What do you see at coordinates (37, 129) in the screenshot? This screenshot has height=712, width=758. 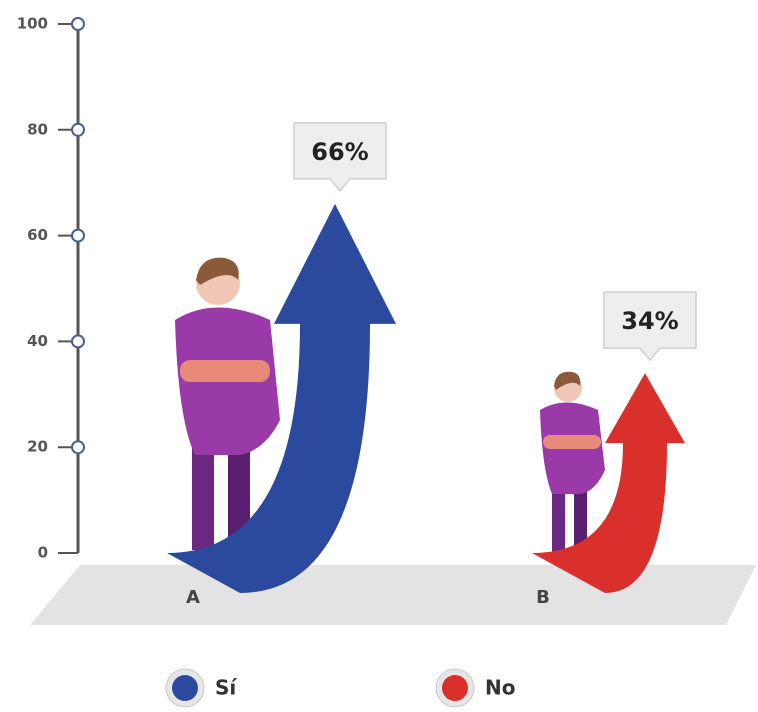 I see `y-tick-label: 80` at bounding box center [37, 129].